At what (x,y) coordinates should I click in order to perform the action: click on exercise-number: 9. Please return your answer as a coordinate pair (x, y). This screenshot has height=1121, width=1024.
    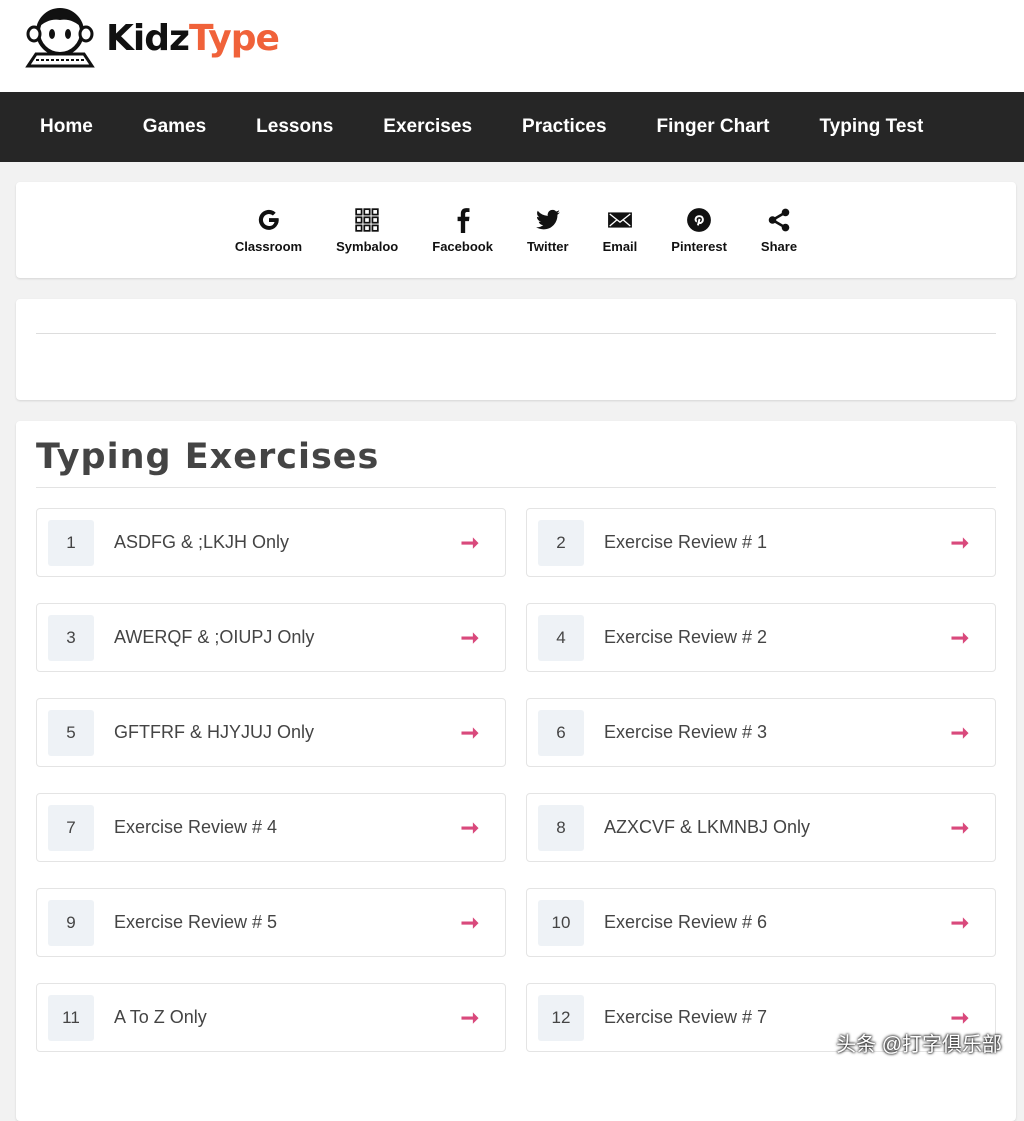
    Looking at the image, I should click on (71, 922).